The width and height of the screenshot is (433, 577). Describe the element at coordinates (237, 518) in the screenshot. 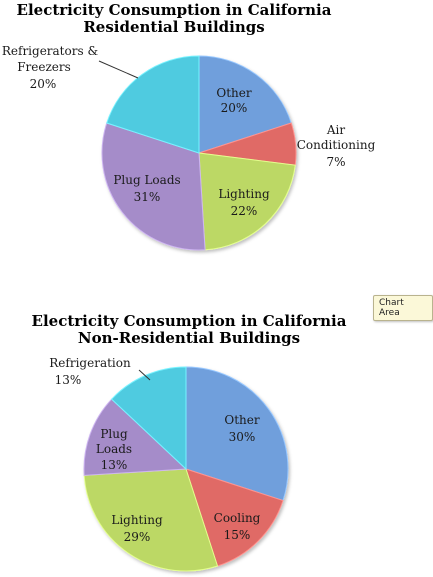

I see `chart-2-label-cooling: Cooling` at that location.